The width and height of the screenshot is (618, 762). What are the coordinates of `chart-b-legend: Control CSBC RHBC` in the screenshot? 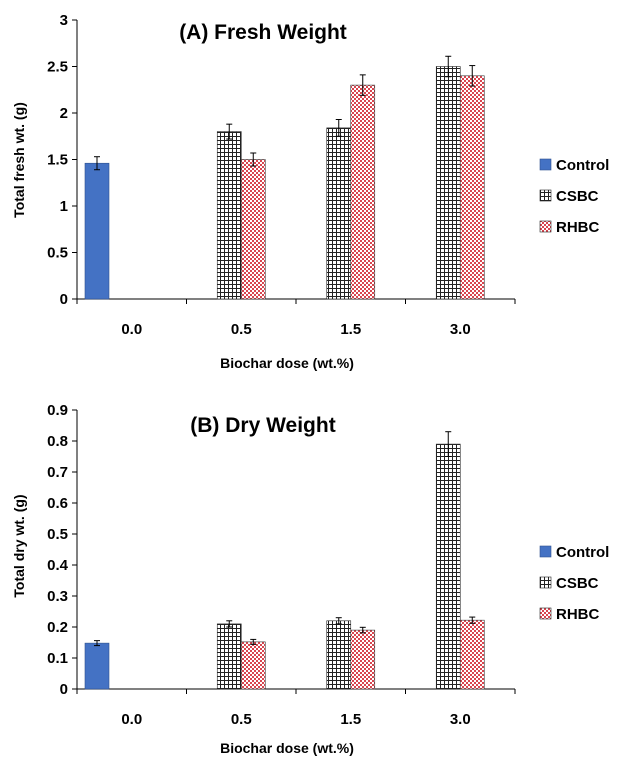 It's located at (574, 583).